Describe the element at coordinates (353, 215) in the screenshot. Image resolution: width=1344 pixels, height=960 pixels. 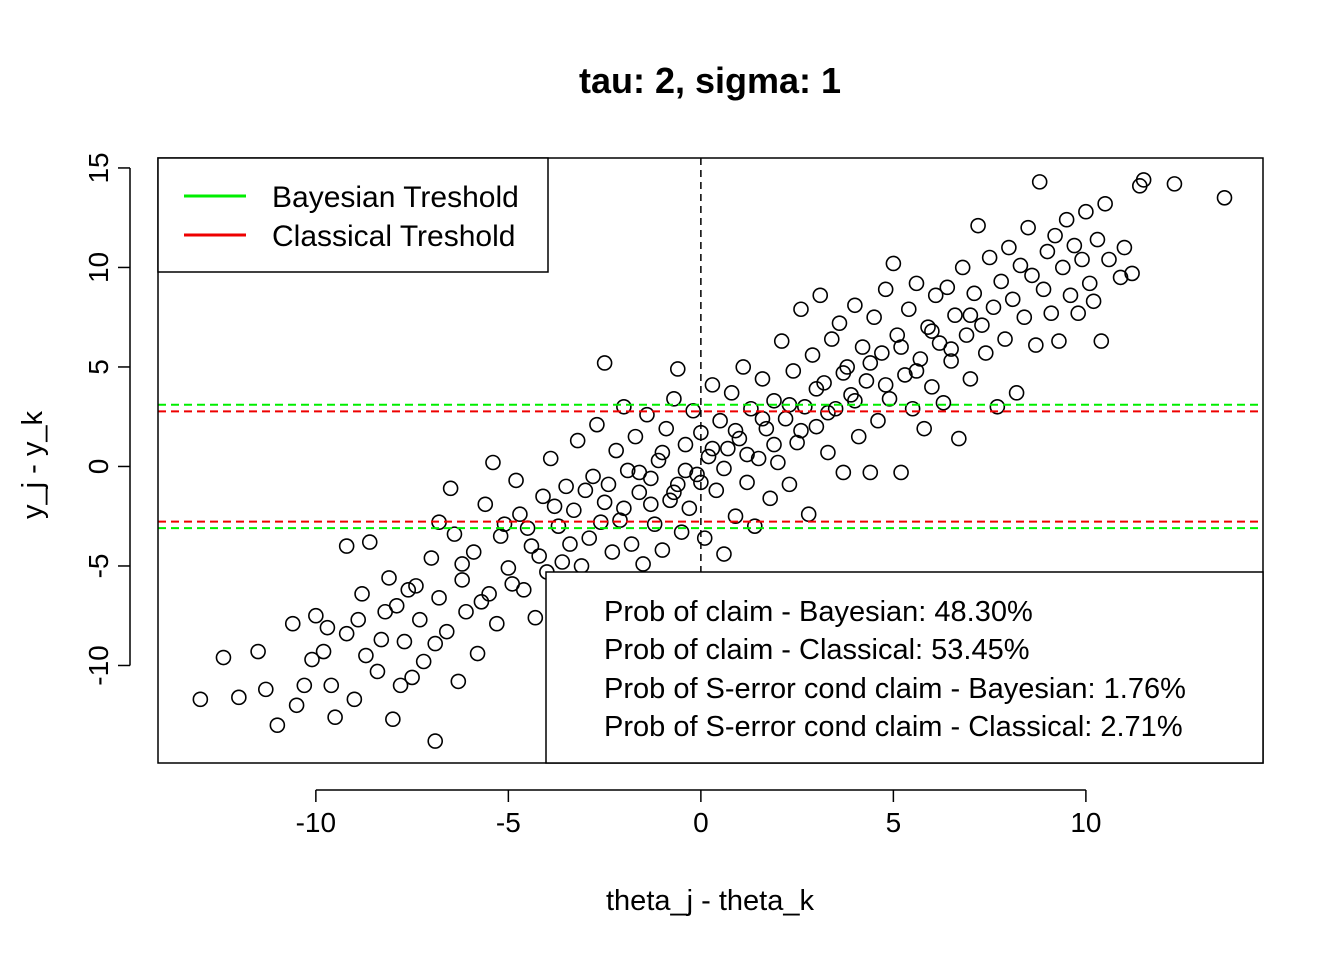
I see `legend-box` at that location.